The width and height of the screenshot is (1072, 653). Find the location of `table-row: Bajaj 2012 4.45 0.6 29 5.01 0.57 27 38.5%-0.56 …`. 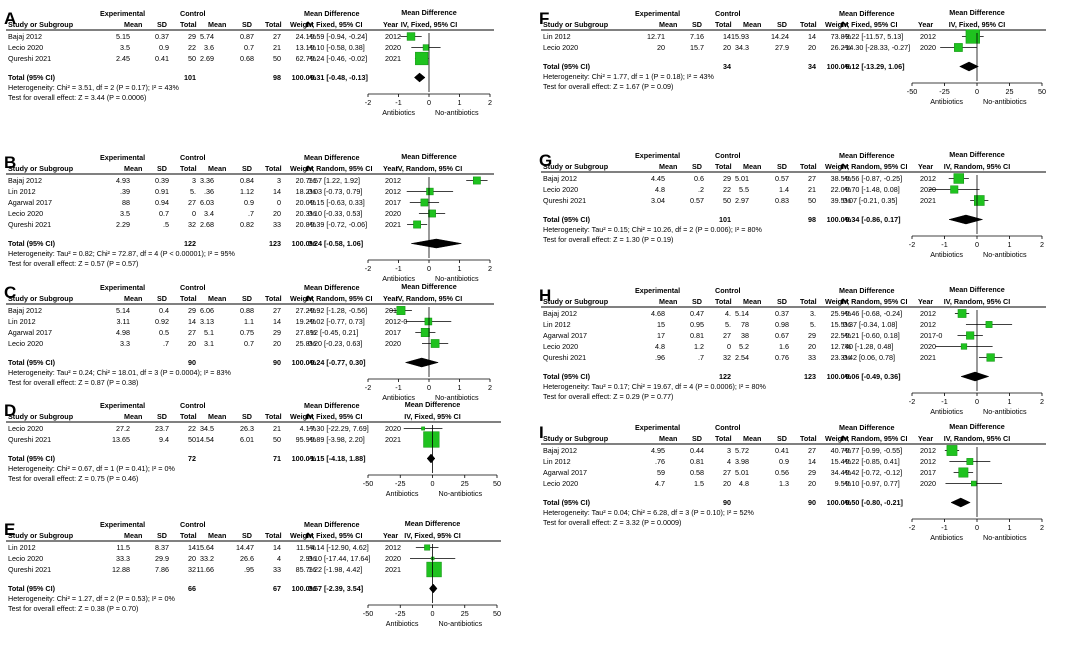

table-row: Bajaj 2012 4.45 0.6 29 5.01 0.57 27 38.5%-0.56 … is located at coordinates (756, 178).